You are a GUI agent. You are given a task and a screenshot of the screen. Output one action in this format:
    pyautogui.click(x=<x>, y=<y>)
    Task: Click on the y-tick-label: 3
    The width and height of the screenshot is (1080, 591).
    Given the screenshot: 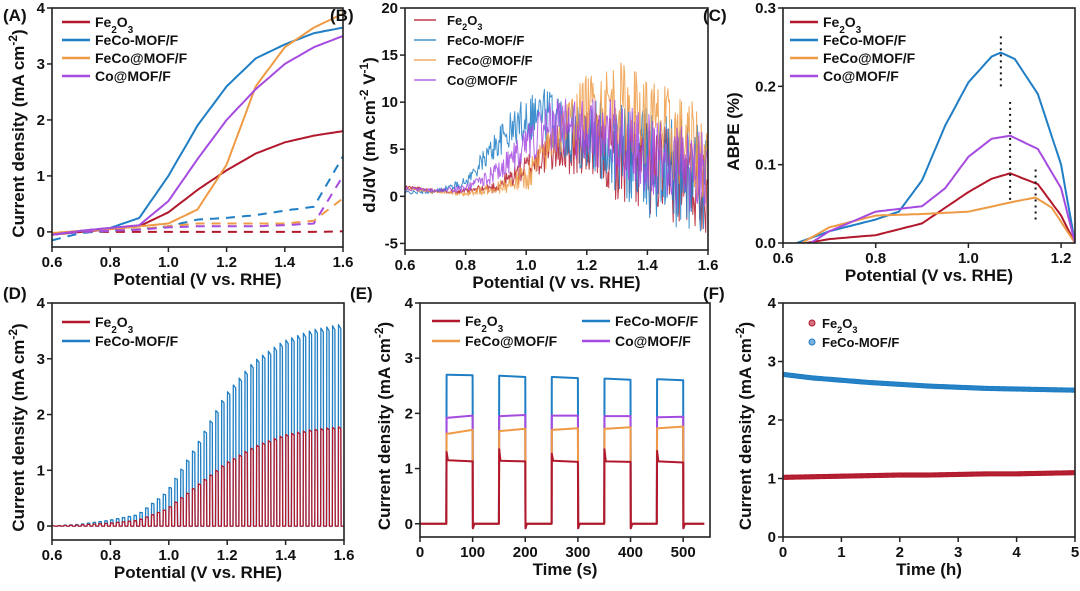 What is the action you would take?
    pyautogui.click(x=409, y=358)
    